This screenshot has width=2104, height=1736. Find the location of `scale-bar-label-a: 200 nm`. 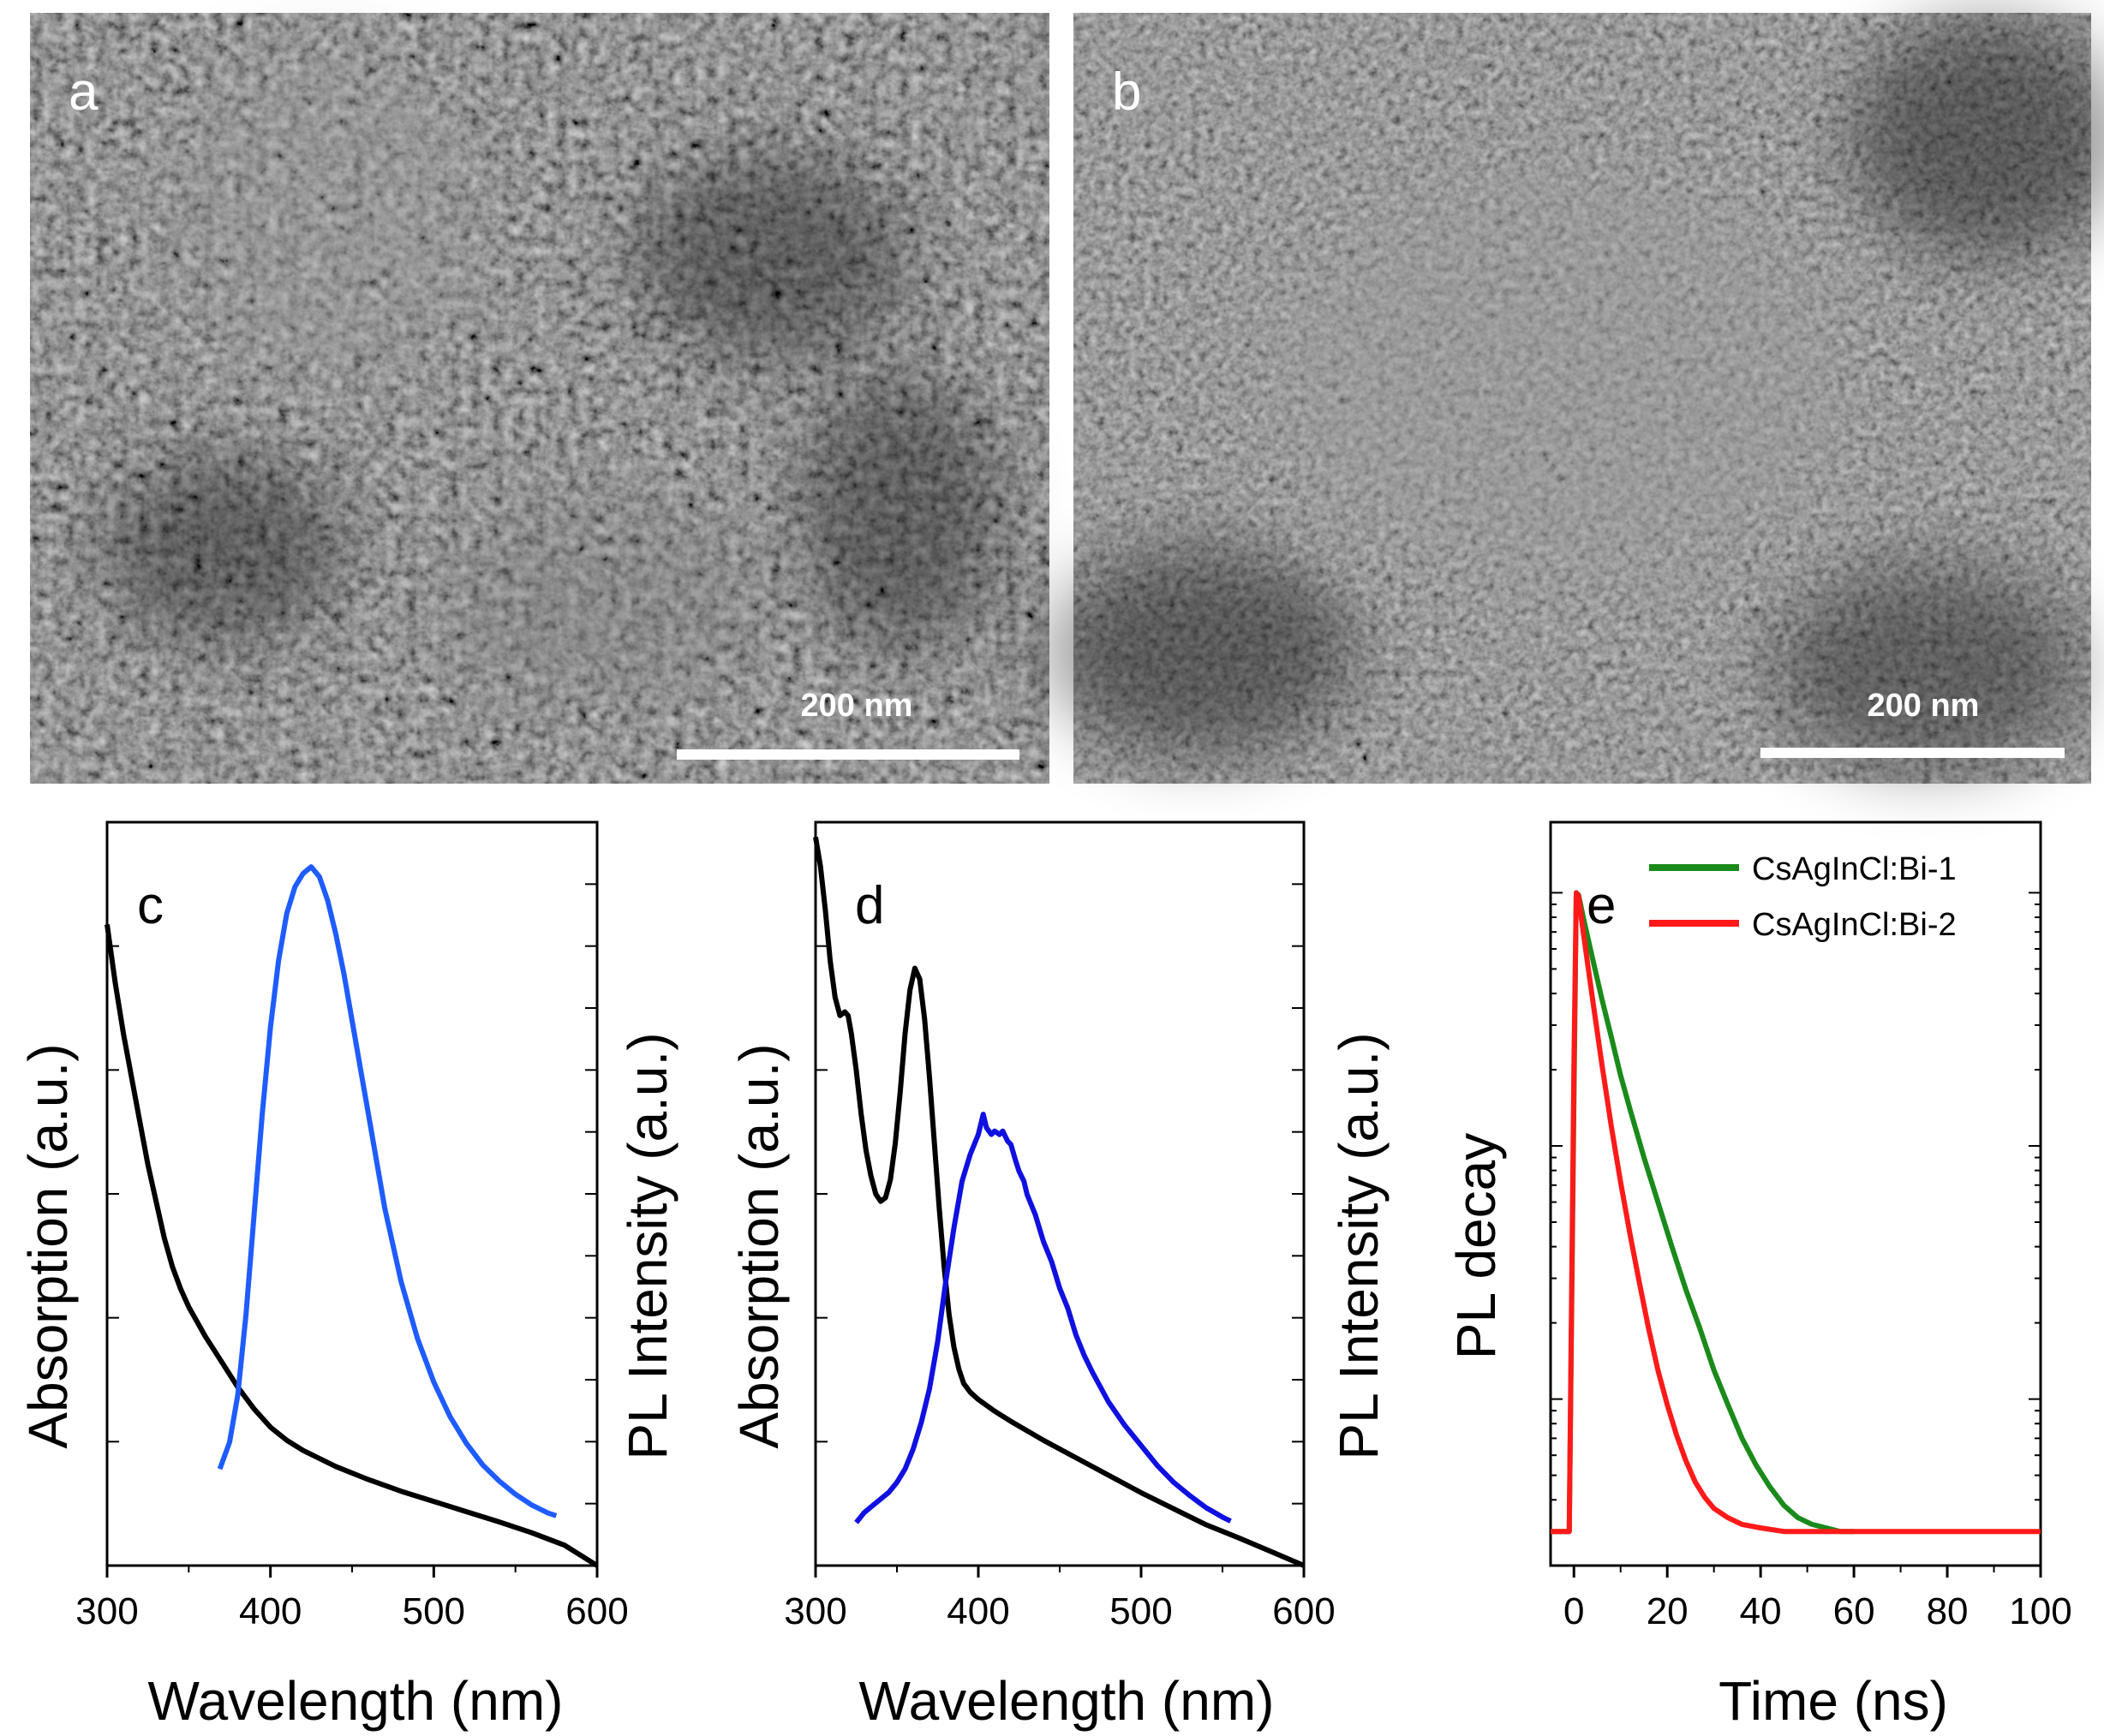

scale-bar-label-a: 200 nm is located at coordinates (857, 706).